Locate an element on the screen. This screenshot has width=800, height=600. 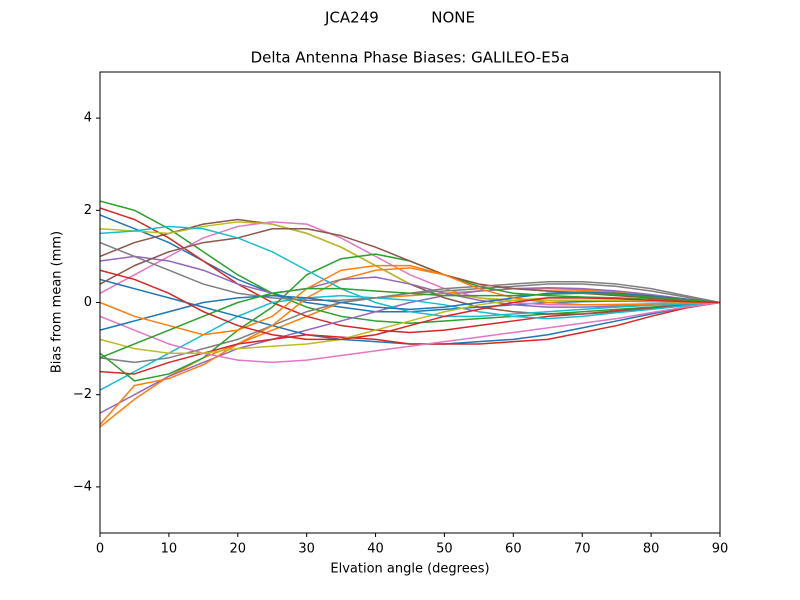
x-tick-label: 60 is located at coordinates (513, 549).